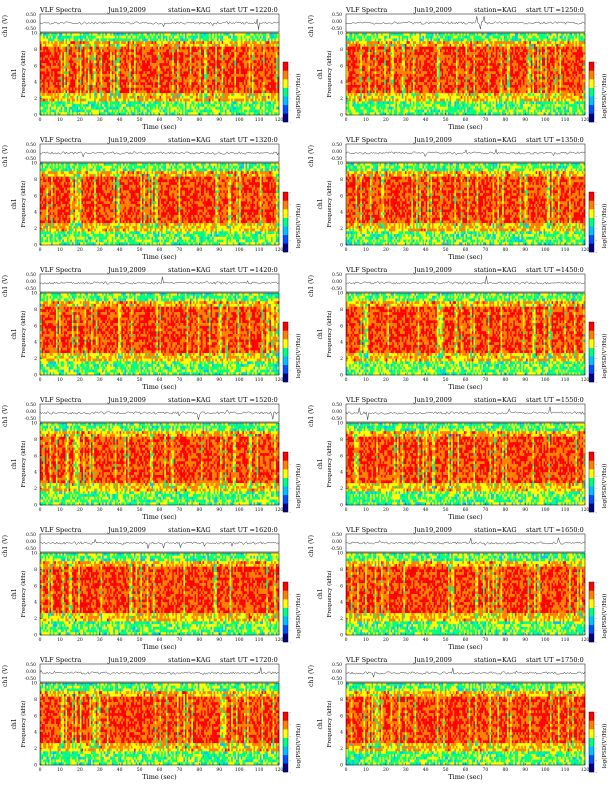 The height and width of the screenshot is (792, 612). I want to click on panel-start-time: start UT =1420:0, so click(249, 270).